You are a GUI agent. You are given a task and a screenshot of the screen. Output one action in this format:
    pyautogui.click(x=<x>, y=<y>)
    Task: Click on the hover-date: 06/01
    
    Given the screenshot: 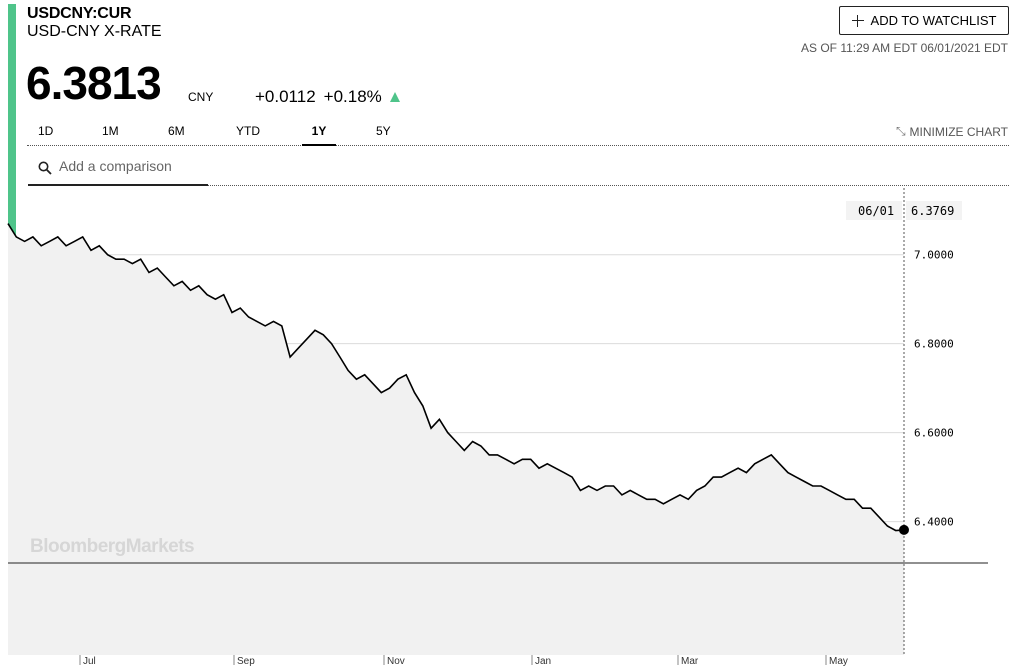 What is the action you would take?
    pyautogui.click(x=876, y=211)
    